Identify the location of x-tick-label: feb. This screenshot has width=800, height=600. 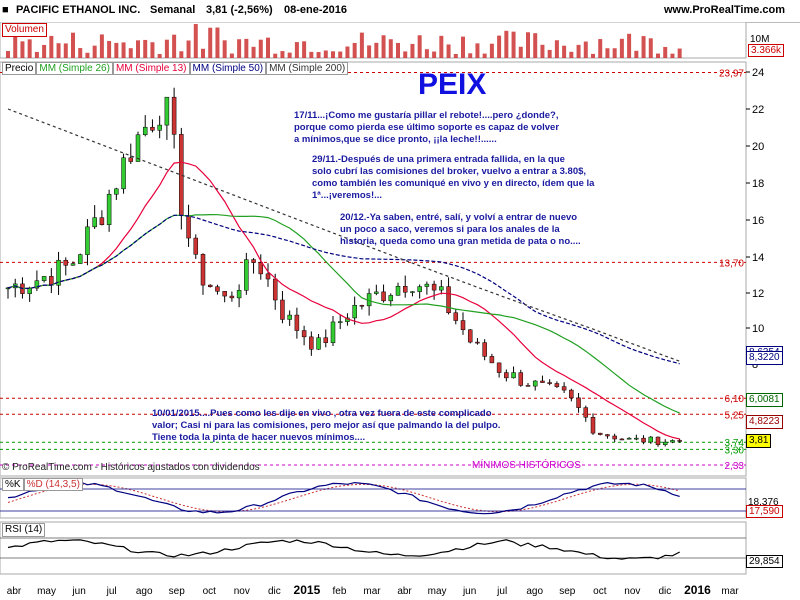
(340, 591).